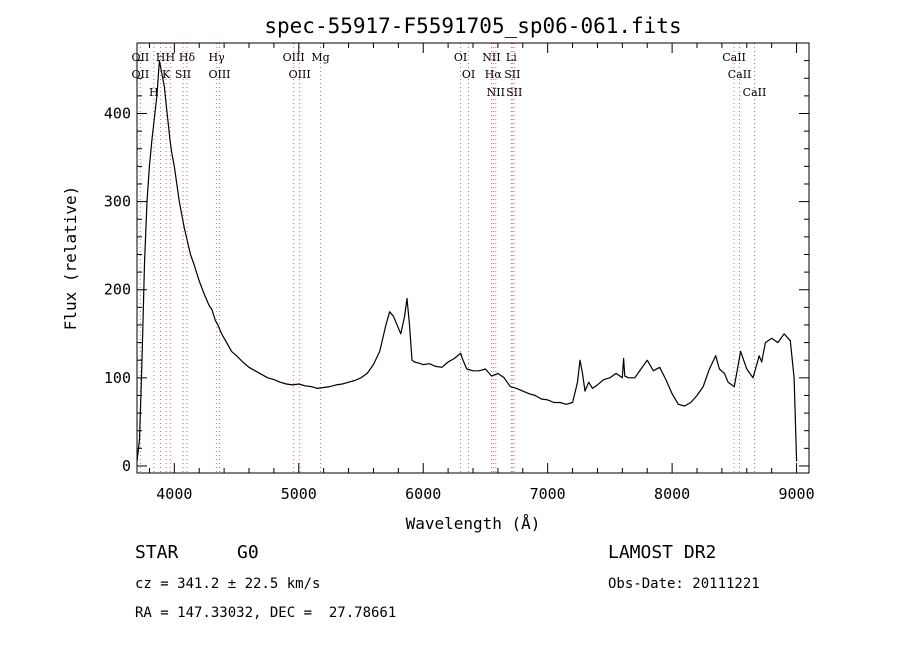 The width and height of the screenshot is (900, 650). What do you see at coordinates (494, 74) in the screenshot?
I see `line-marker-label: Hα` at bounding box center [494, 74].